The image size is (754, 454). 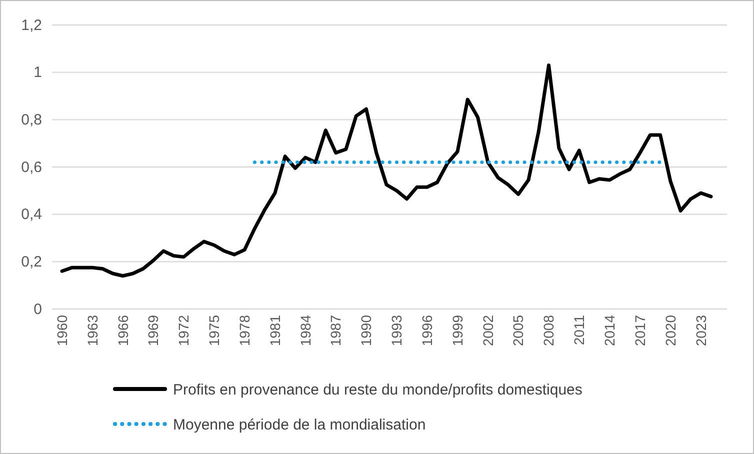 What do you see at coordinates (488, 330) in the screenshot?
I see `x-tick-label: 2002` at bounding box center [488, 330].